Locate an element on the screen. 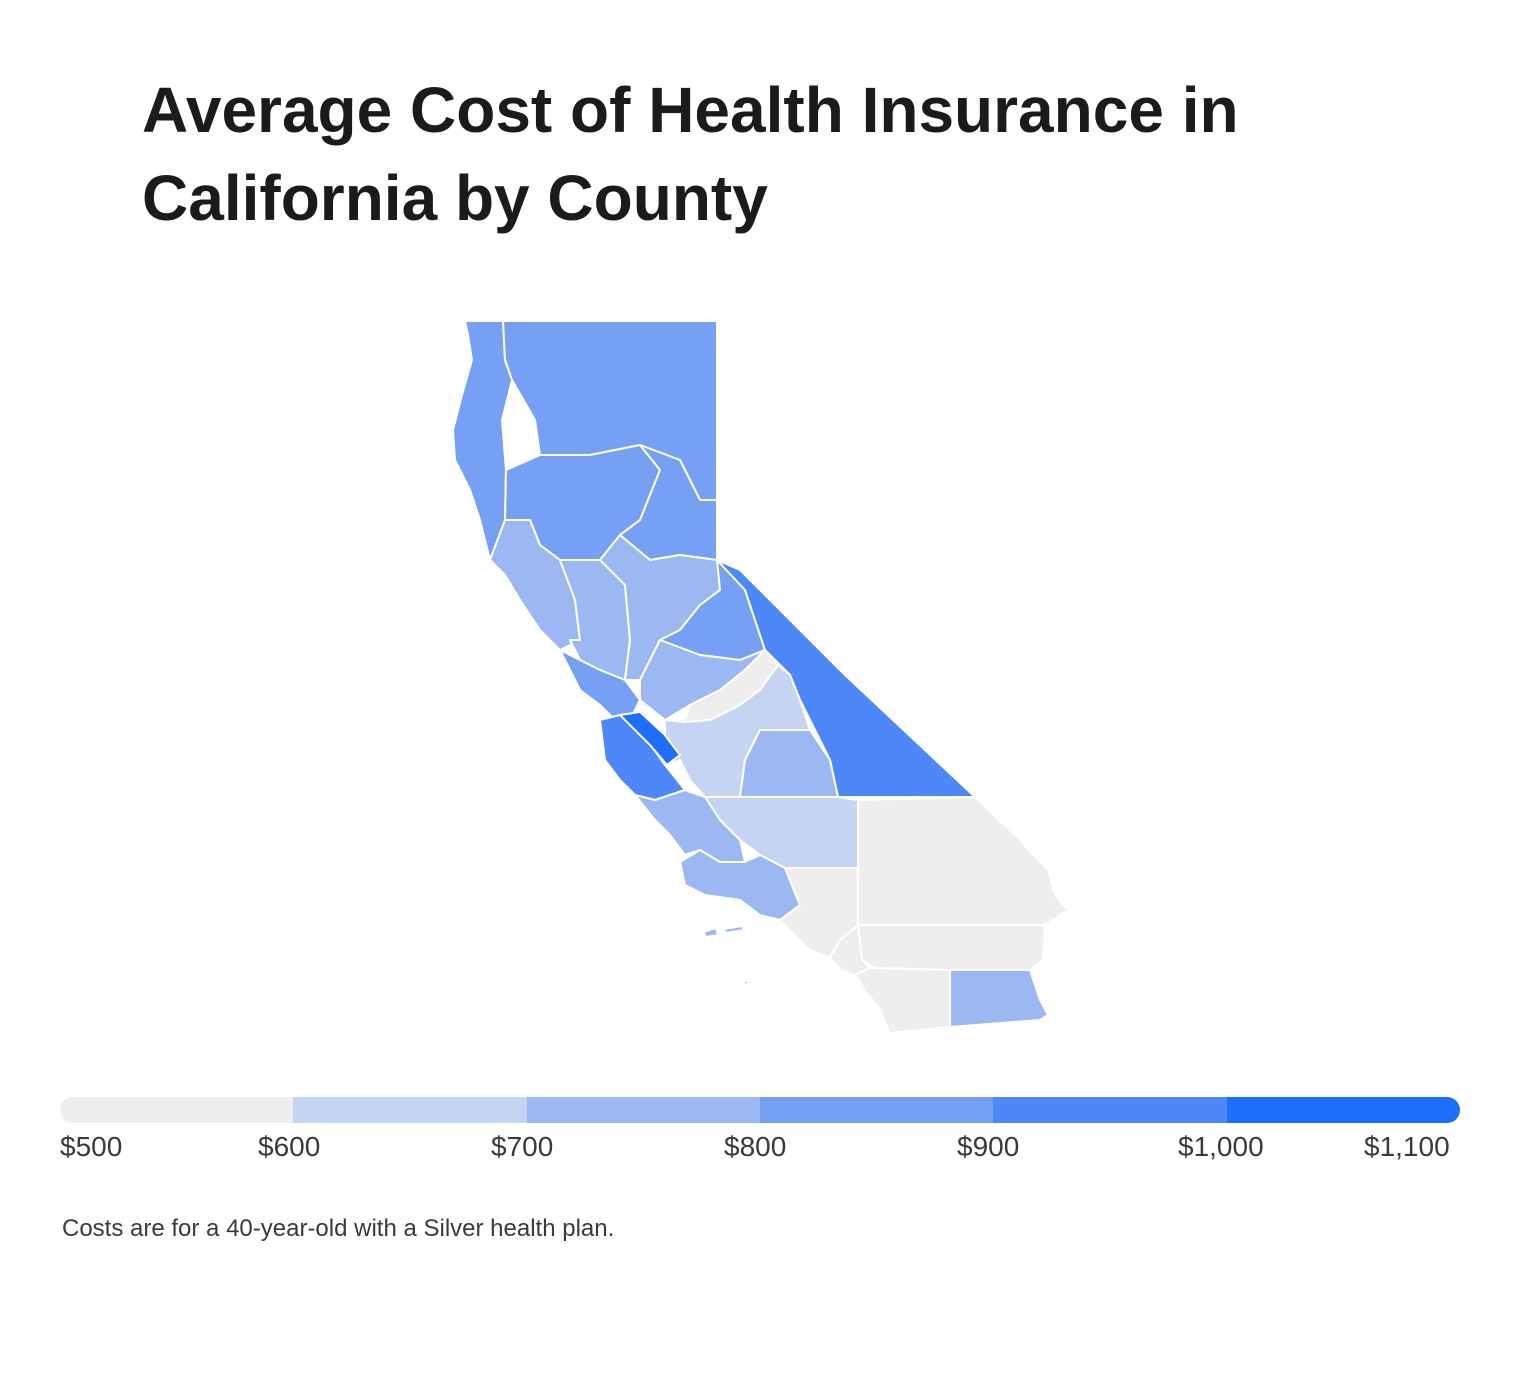 This screenshot has width=1520, height=1400. region-channel-islands is located at coordinates (726, 955).